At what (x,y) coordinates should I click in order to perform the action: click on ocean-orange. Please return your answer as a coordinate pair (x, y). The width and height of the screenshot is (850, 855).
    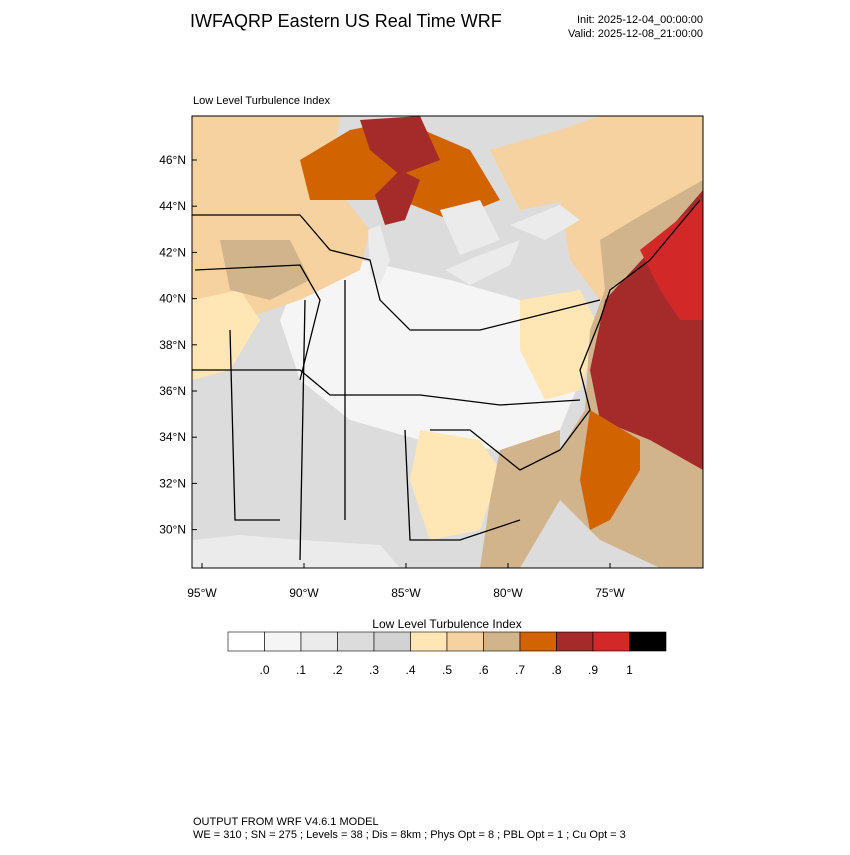
    Looking at the image, I should click on (610, 470).